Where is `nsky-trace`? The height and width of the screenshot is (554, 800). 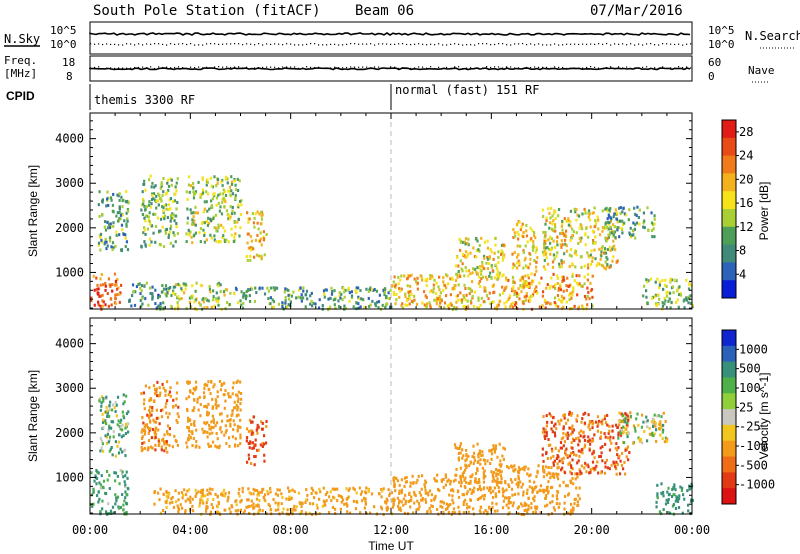 nsky-trace is located at coordinates (390, 34).